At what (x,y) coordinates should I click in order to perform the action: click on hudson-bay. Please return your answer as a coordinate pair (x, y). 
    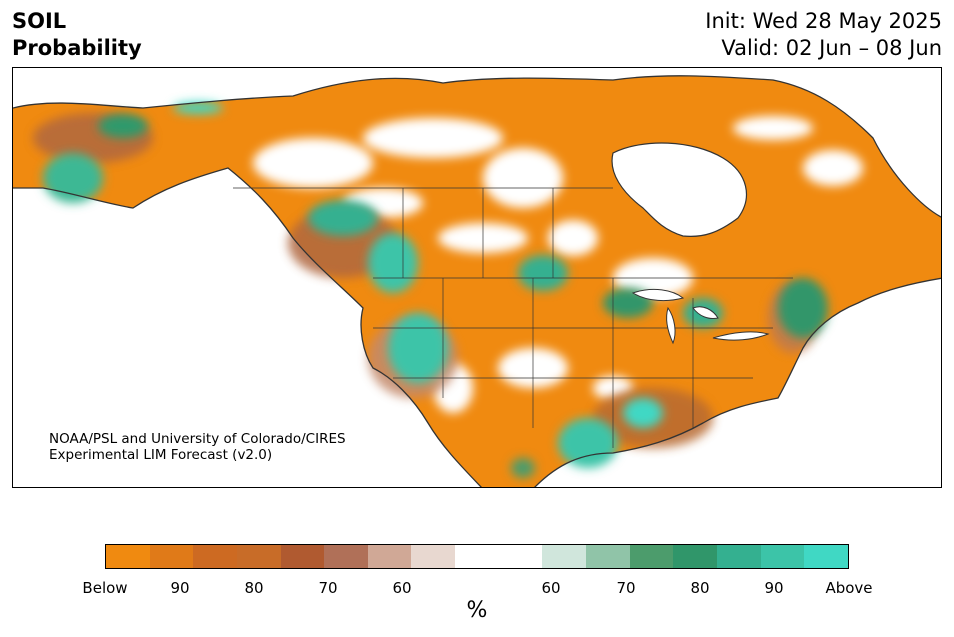
    Looking at the image, I should click on (679, 190).